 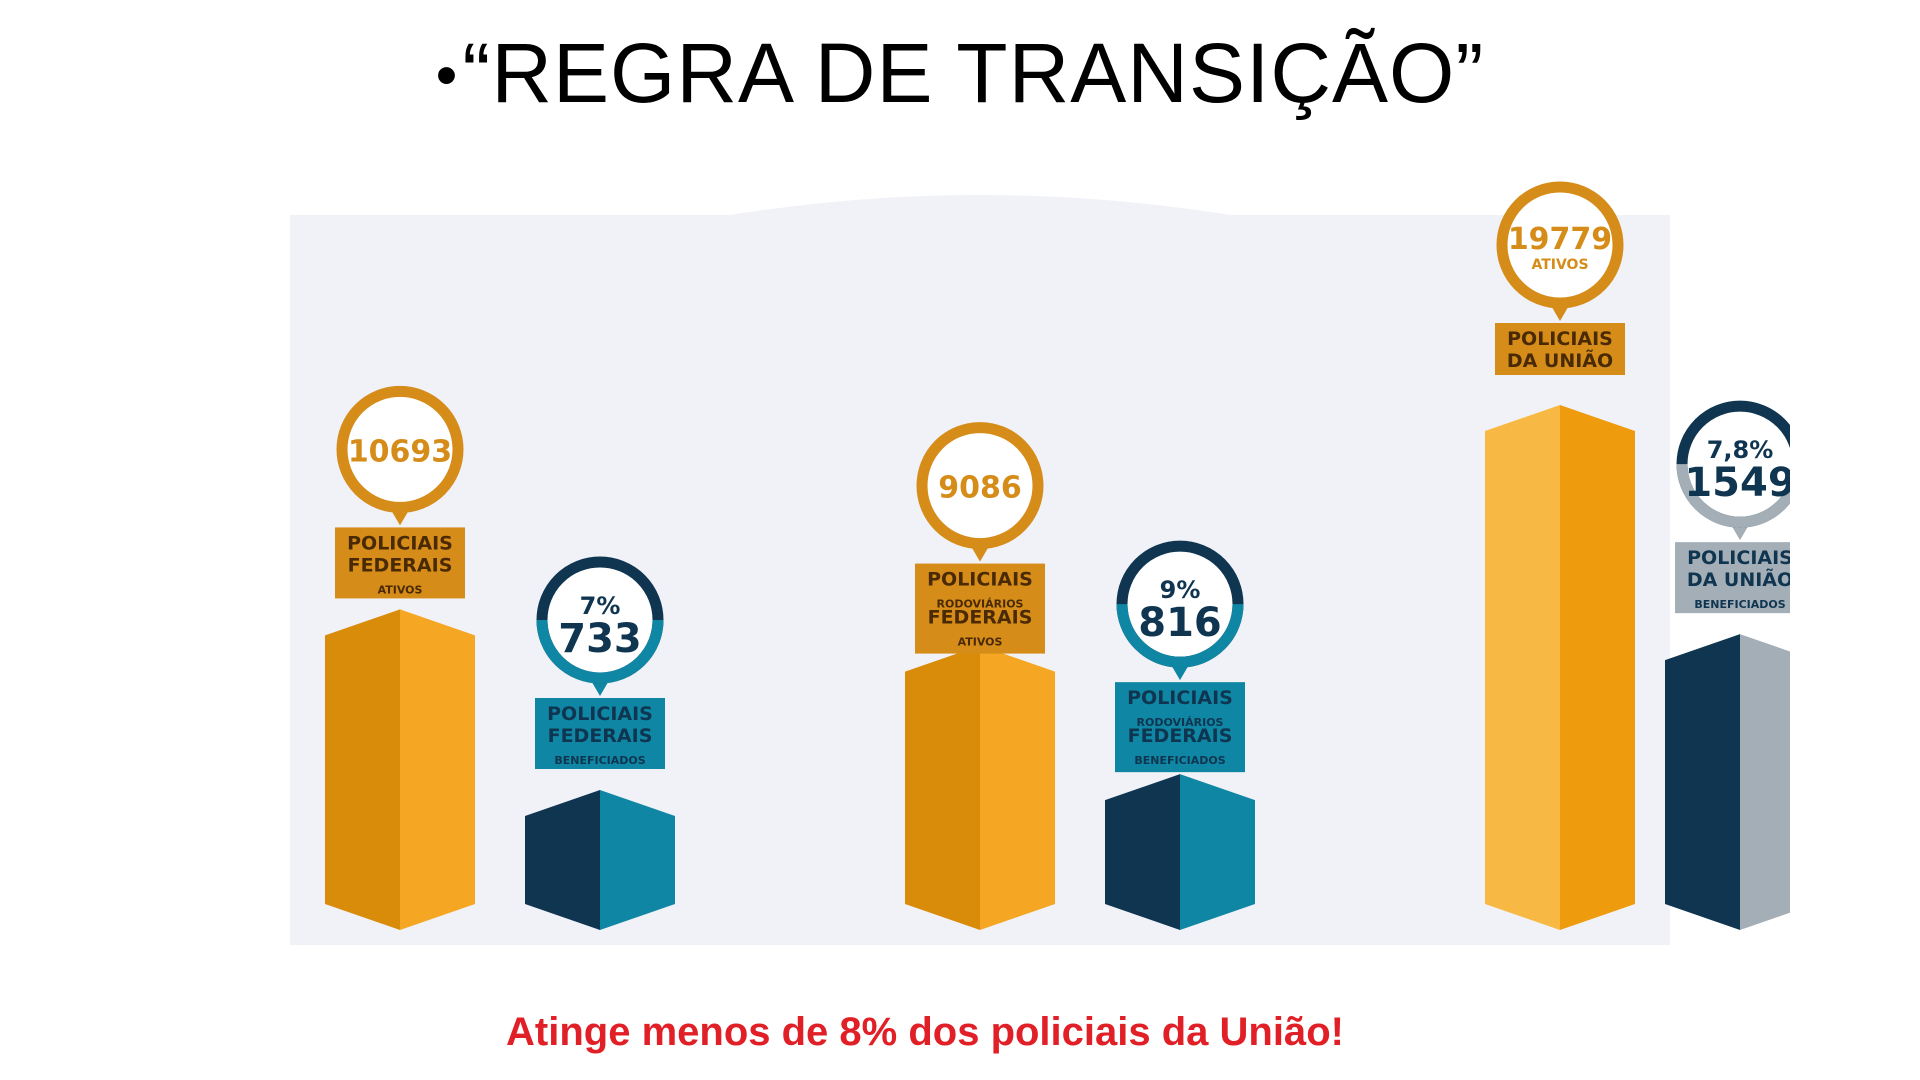 I want to click on active-value-label: 10693, so click(x=400, y=451).